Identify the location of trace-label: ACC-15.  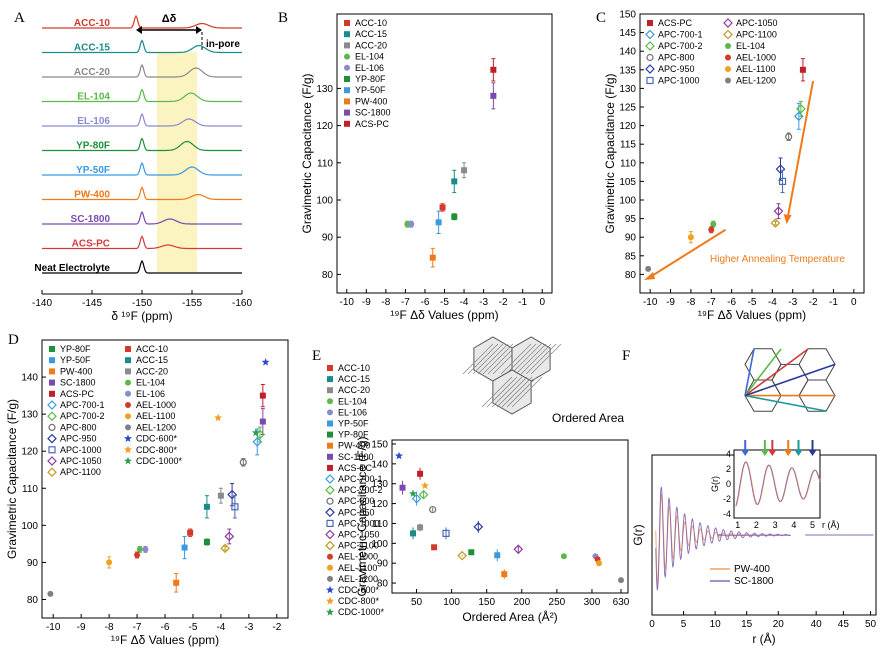
(92, 48).